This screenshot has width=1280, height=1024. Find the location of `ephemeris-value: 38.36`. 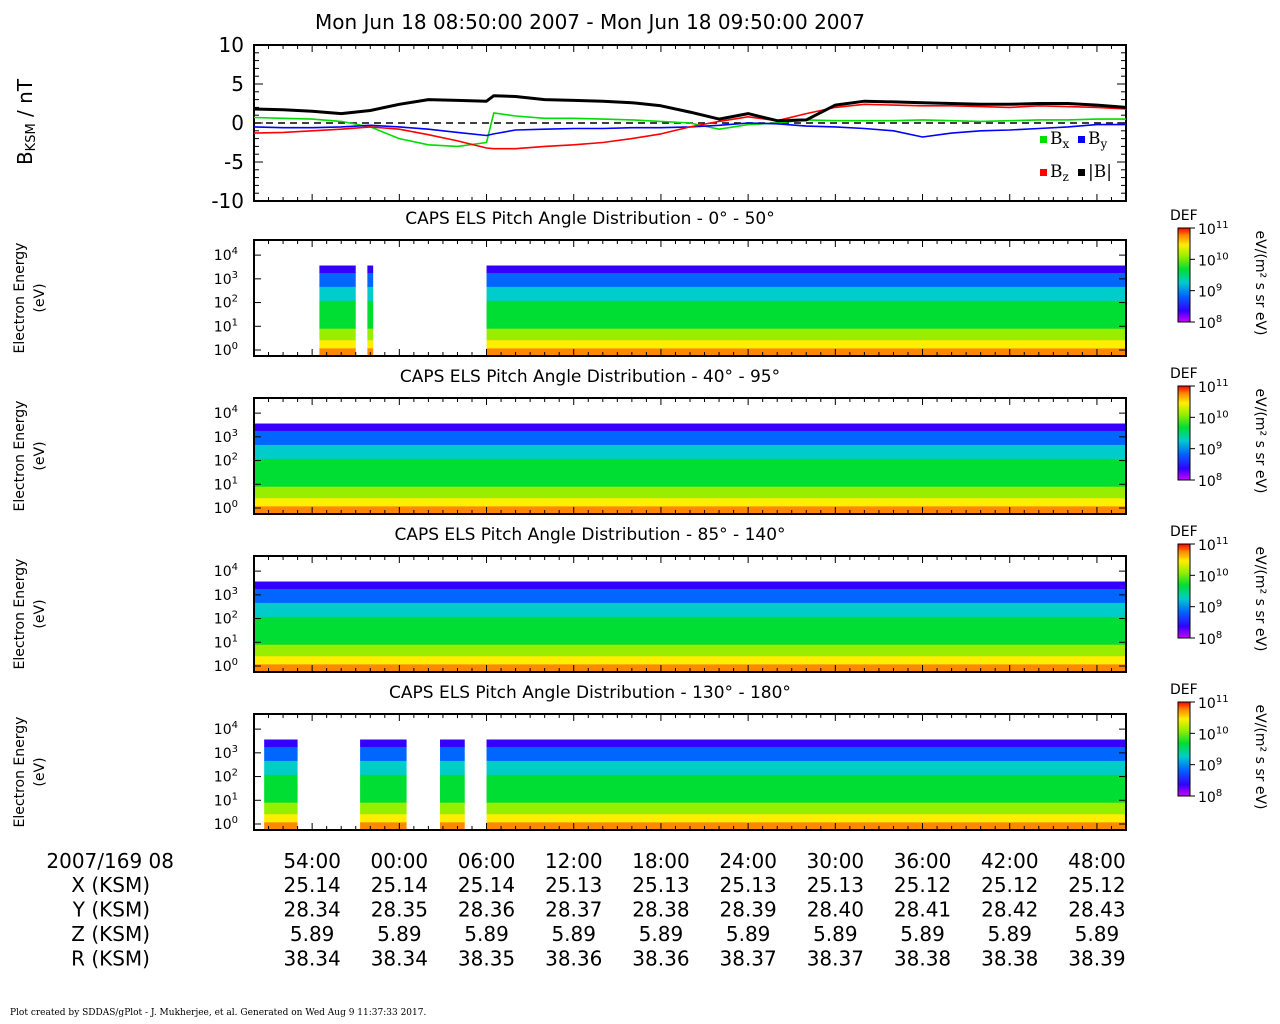

ephemeris-value: 38.36 is located at coordinates (573, 959).